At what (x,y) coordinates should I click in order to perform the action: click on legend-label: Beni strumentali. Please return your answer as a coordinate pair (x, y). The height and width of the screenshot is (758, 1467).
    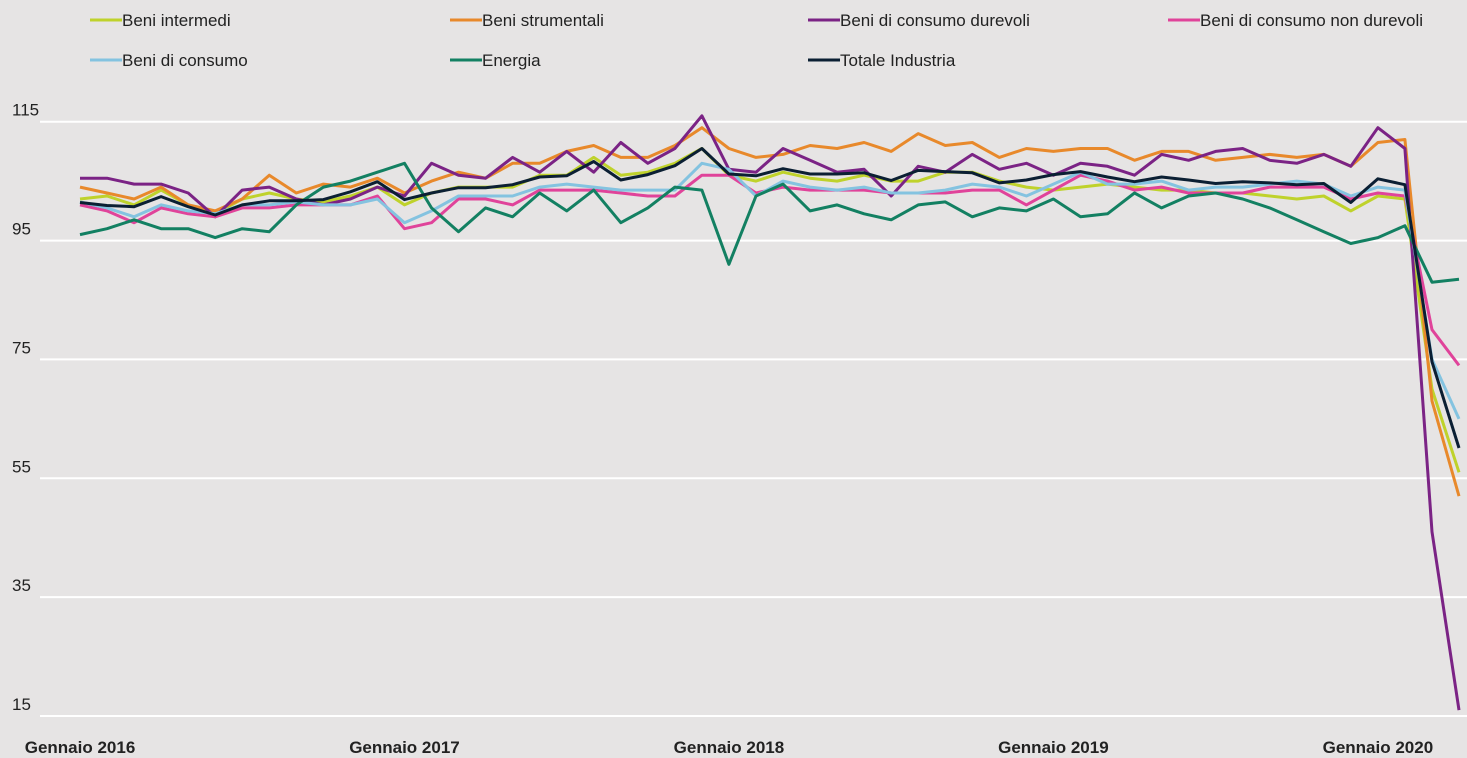
    Looking at the image, I should click on (543, 20).